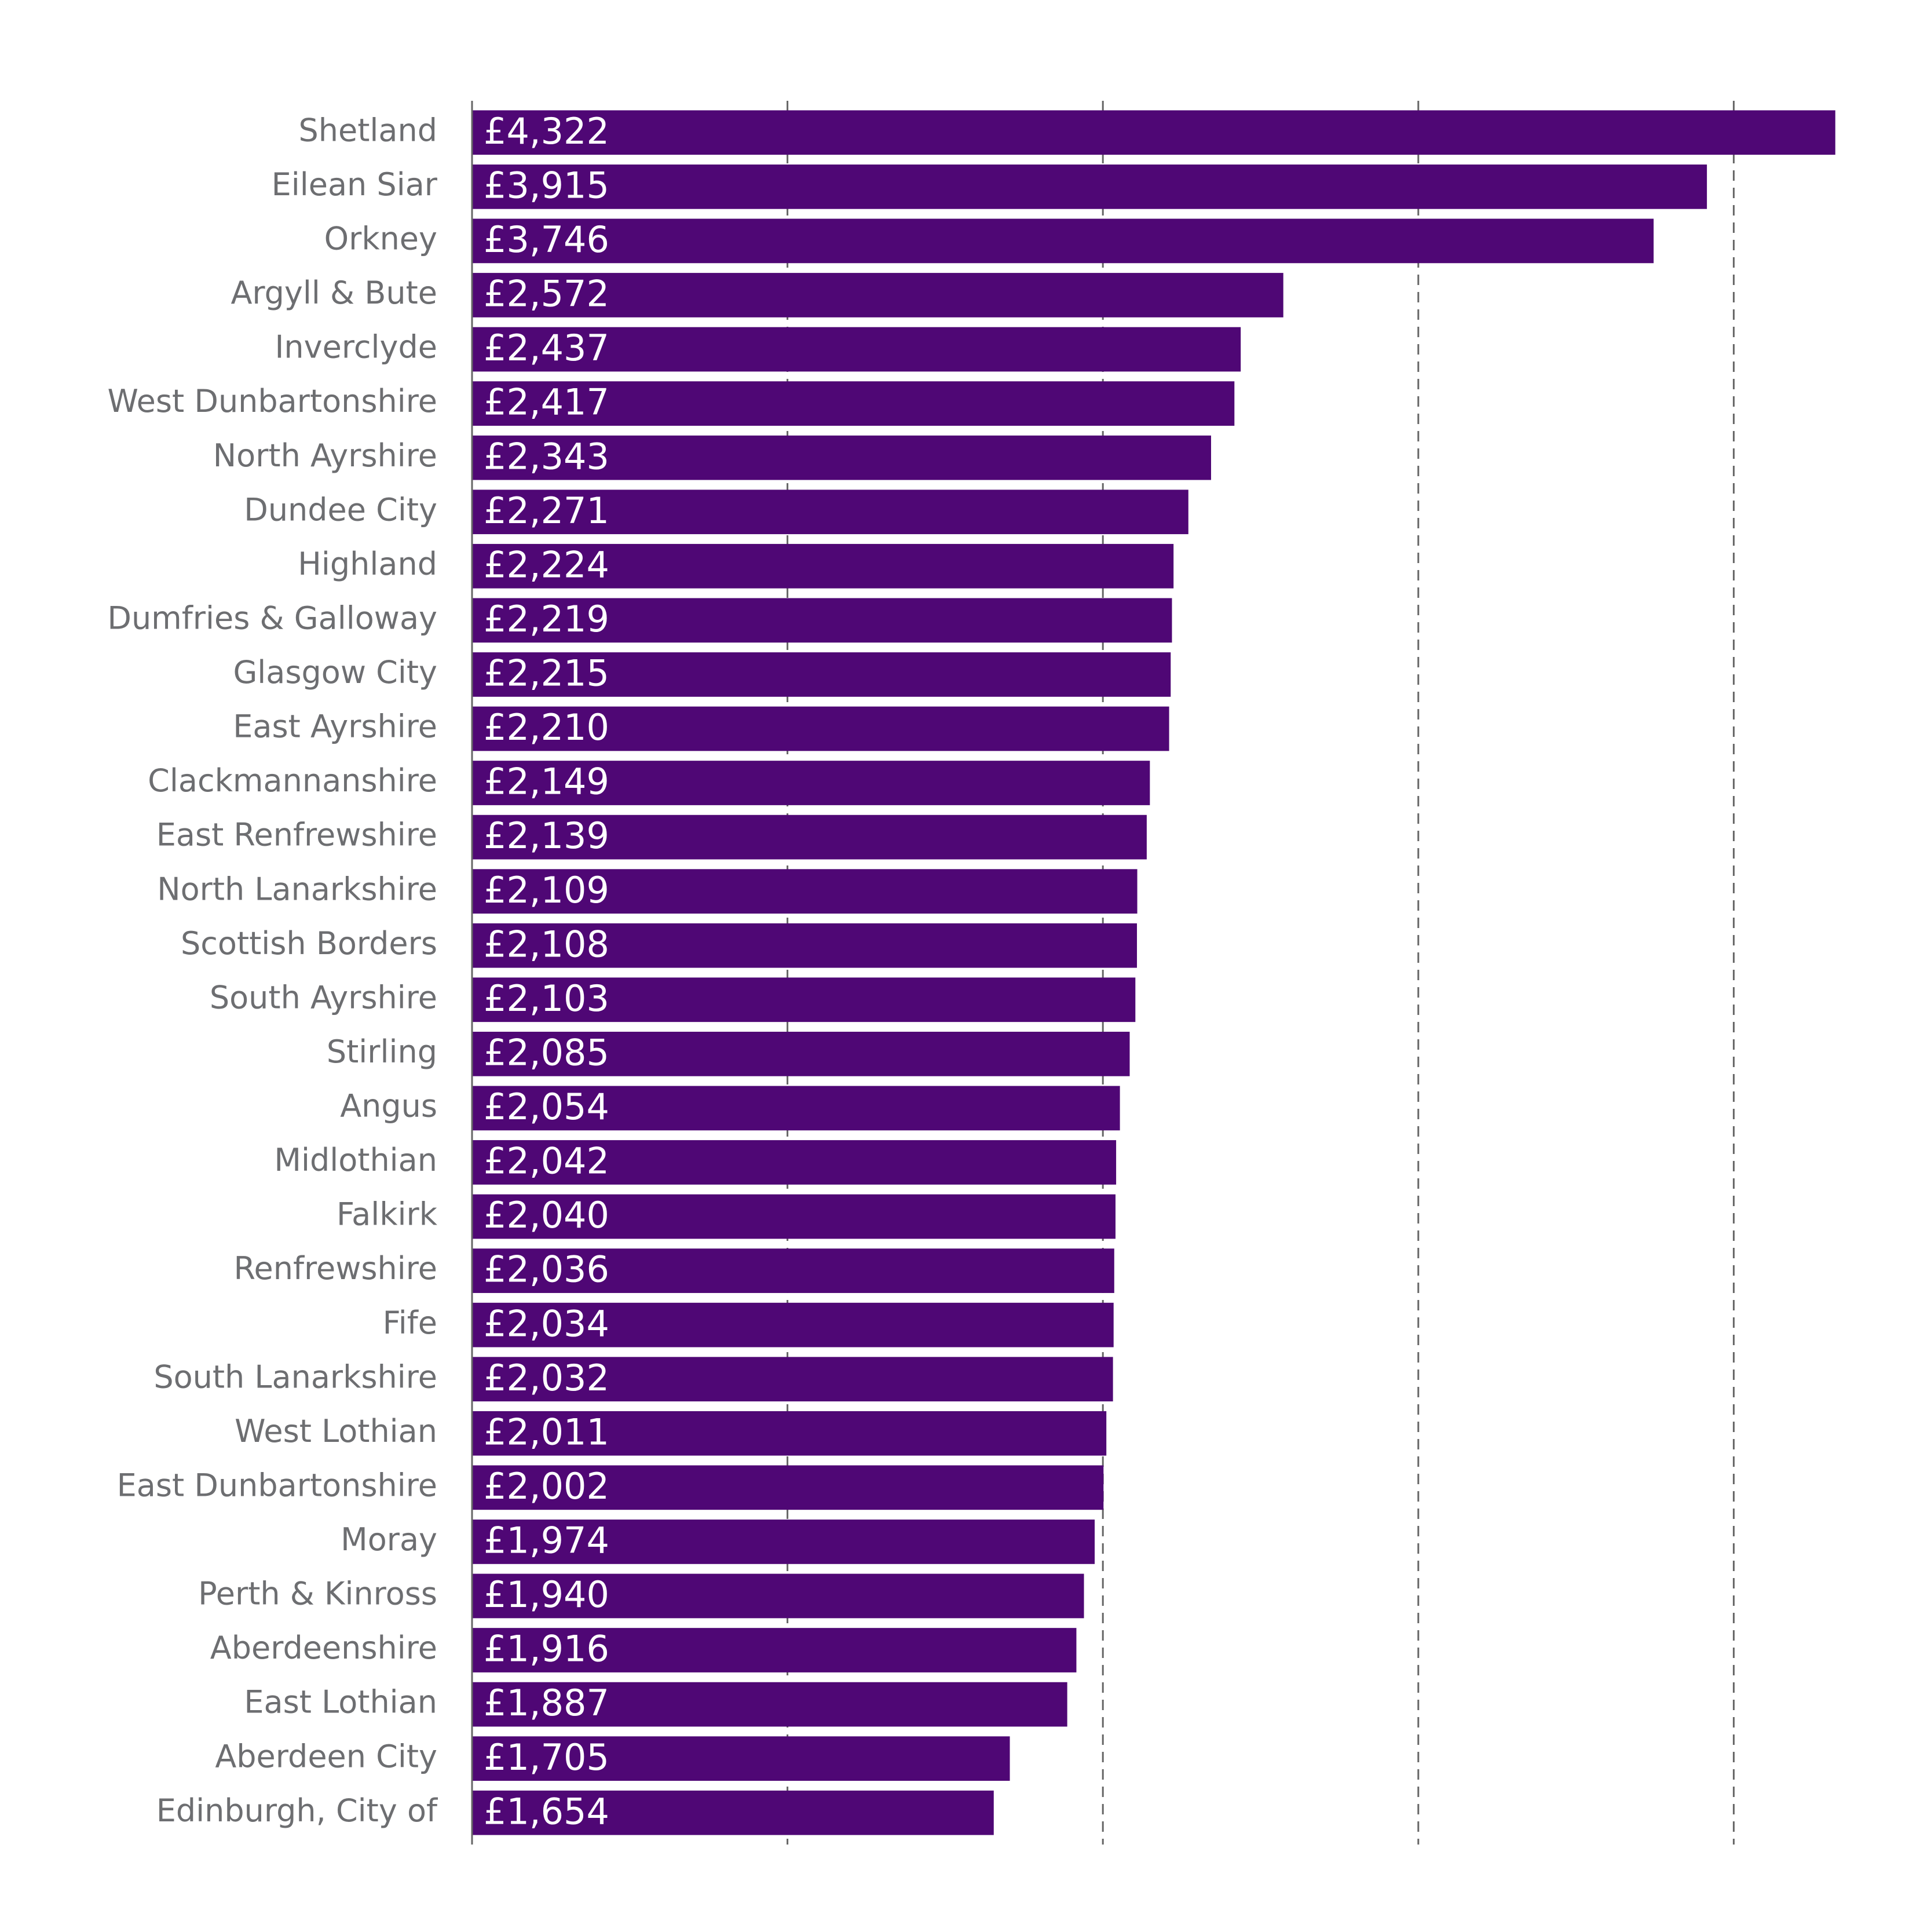 The image size is (1931, 1932). Describe the element at coordinates (546, 619) in the screenshot. I see `value-label: £2,219` at that location.